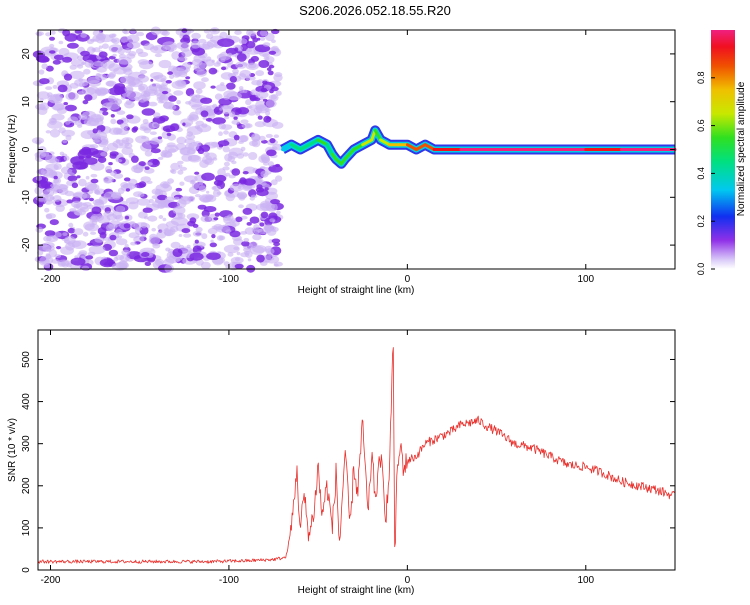 Image resolution: width=750 pixels, height=605 pixels. I want to click on colorbar-gradient, so click(723, 149).